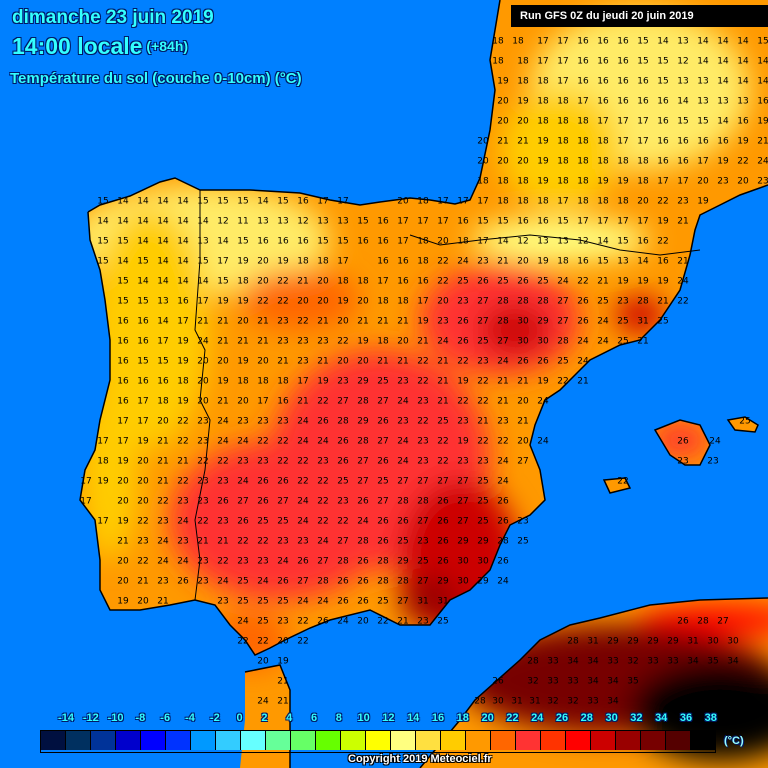 This screenshot has width=768, height=768. I want to click on legend-tick: -8, so click(140, 718).